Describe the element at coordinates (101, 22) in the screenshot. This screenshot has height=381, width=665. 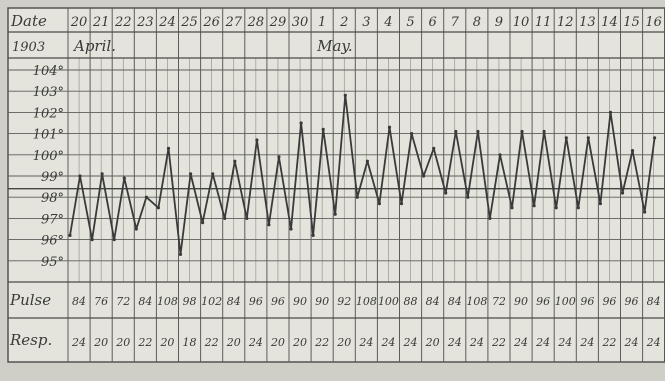
I see `x-tick-date: 21` at that location.